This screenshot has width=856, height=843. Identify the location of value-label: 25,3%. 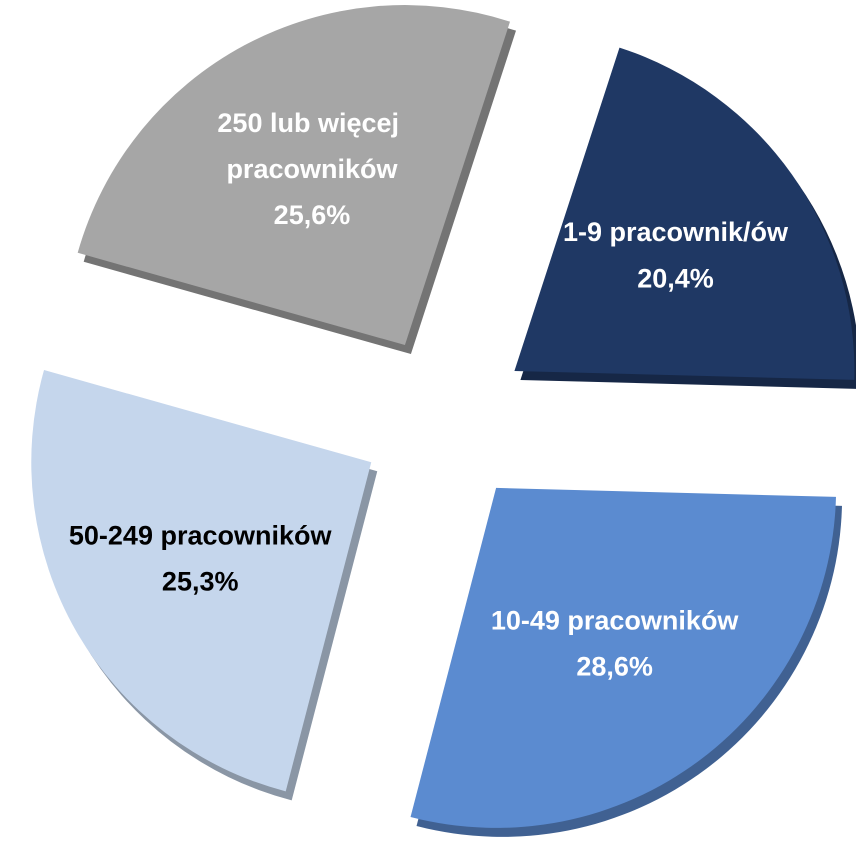
(200, 582).